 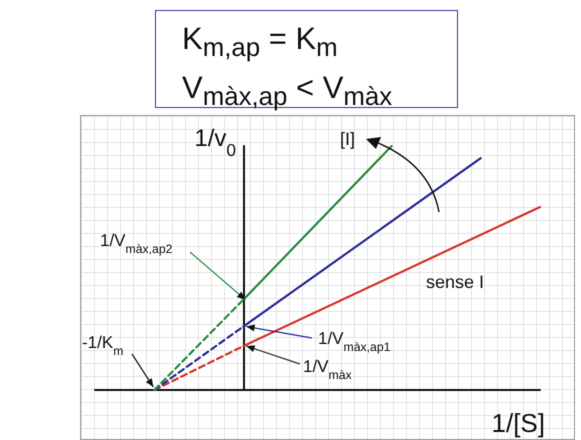 What do you see at coordinates (103, 345) in the screenshot?
I see `annotation: -1/K$_{m}$` at bounding box center [103, 345].